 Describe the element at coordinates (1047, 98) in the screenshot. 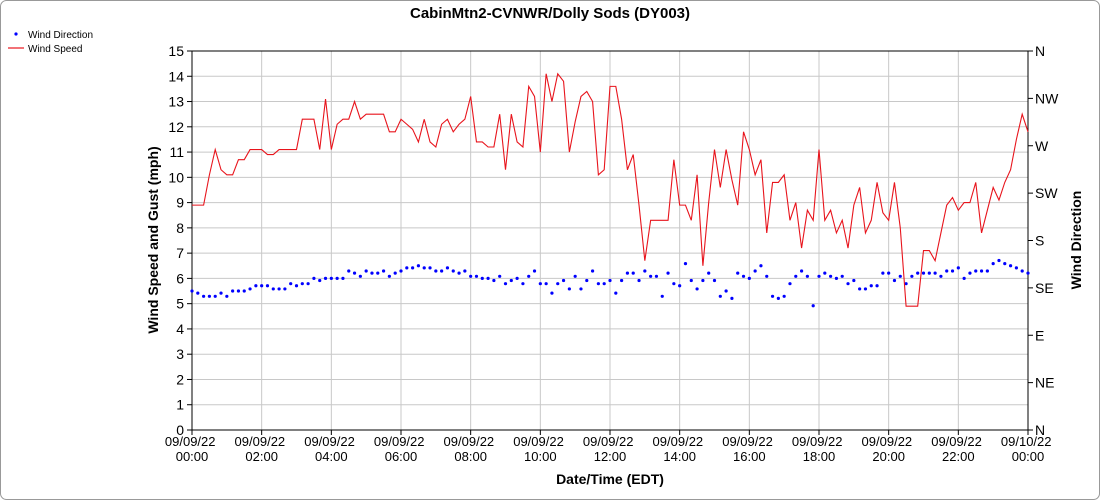

I see `y2-tick-label: NW` at that location.